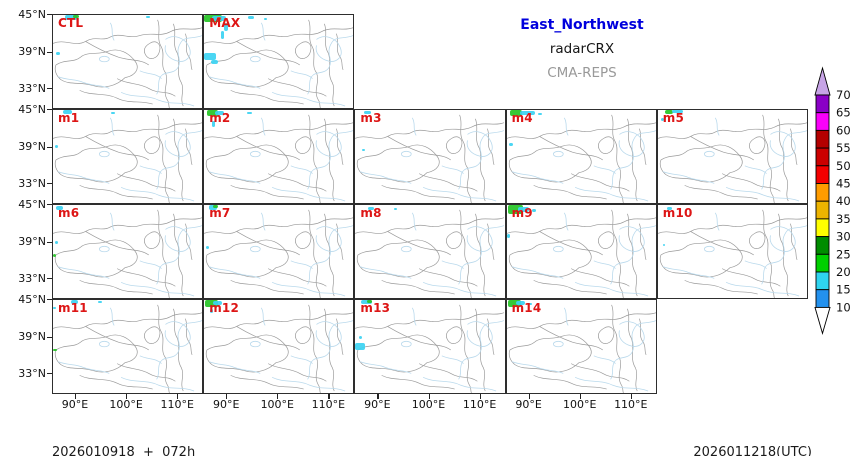 This screenshot has height=456, width=860. What do you see at coordinates (522, 118) in the screenshot?
I see `panel-label: m4` at bounding box center [522, 118].